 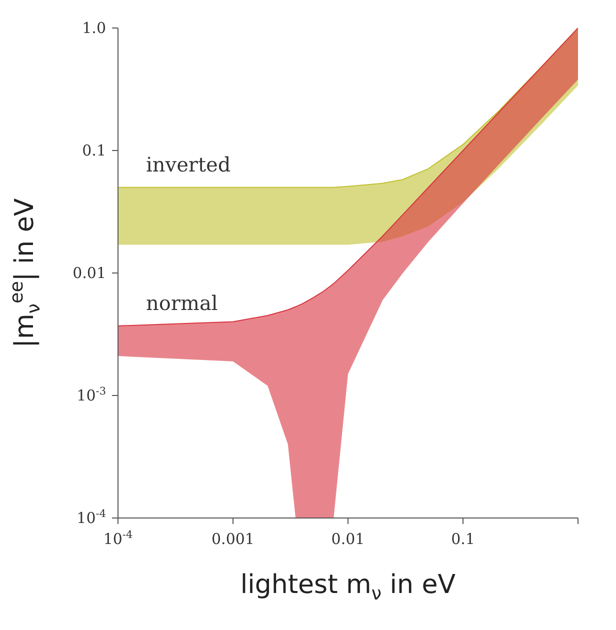 I want to click on y-tick-label: 0.1, so click(x=94, y=151).